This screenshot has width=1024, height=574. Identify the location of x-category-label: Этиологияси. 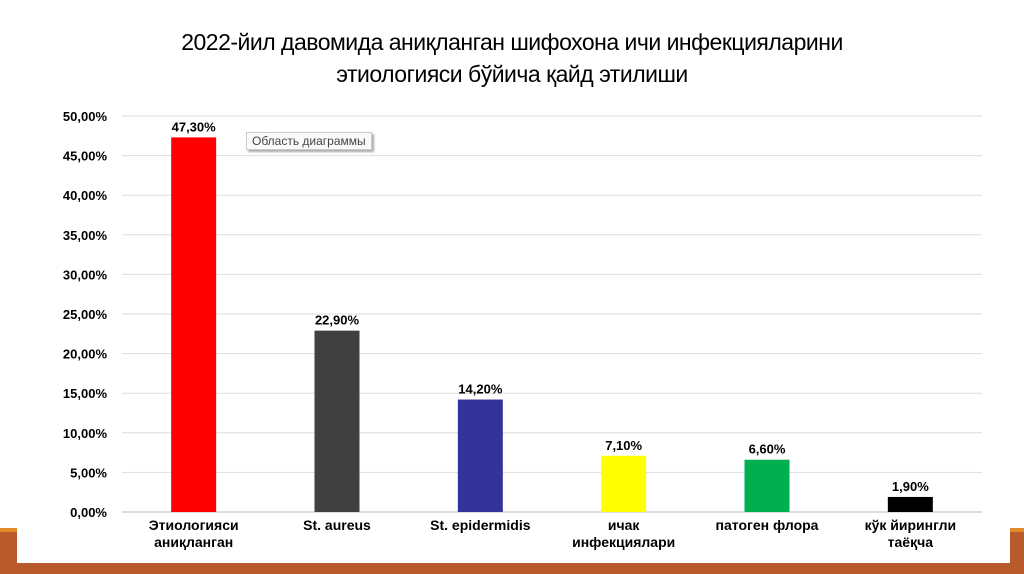
(194, 525).